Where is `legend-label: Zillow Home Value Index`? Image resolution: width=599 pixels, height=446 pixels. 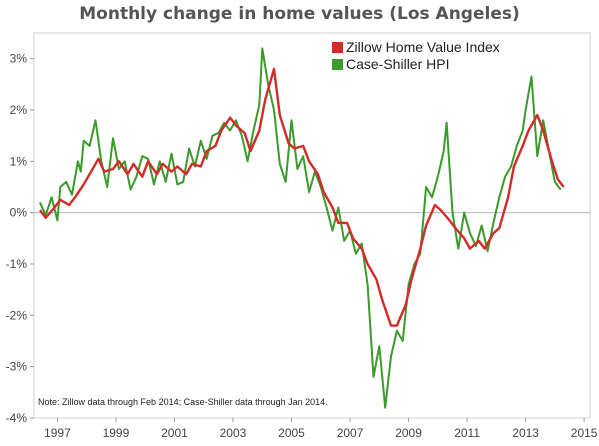
legend-label: Zillow Home Value Index is located at coordinates (423, 47).